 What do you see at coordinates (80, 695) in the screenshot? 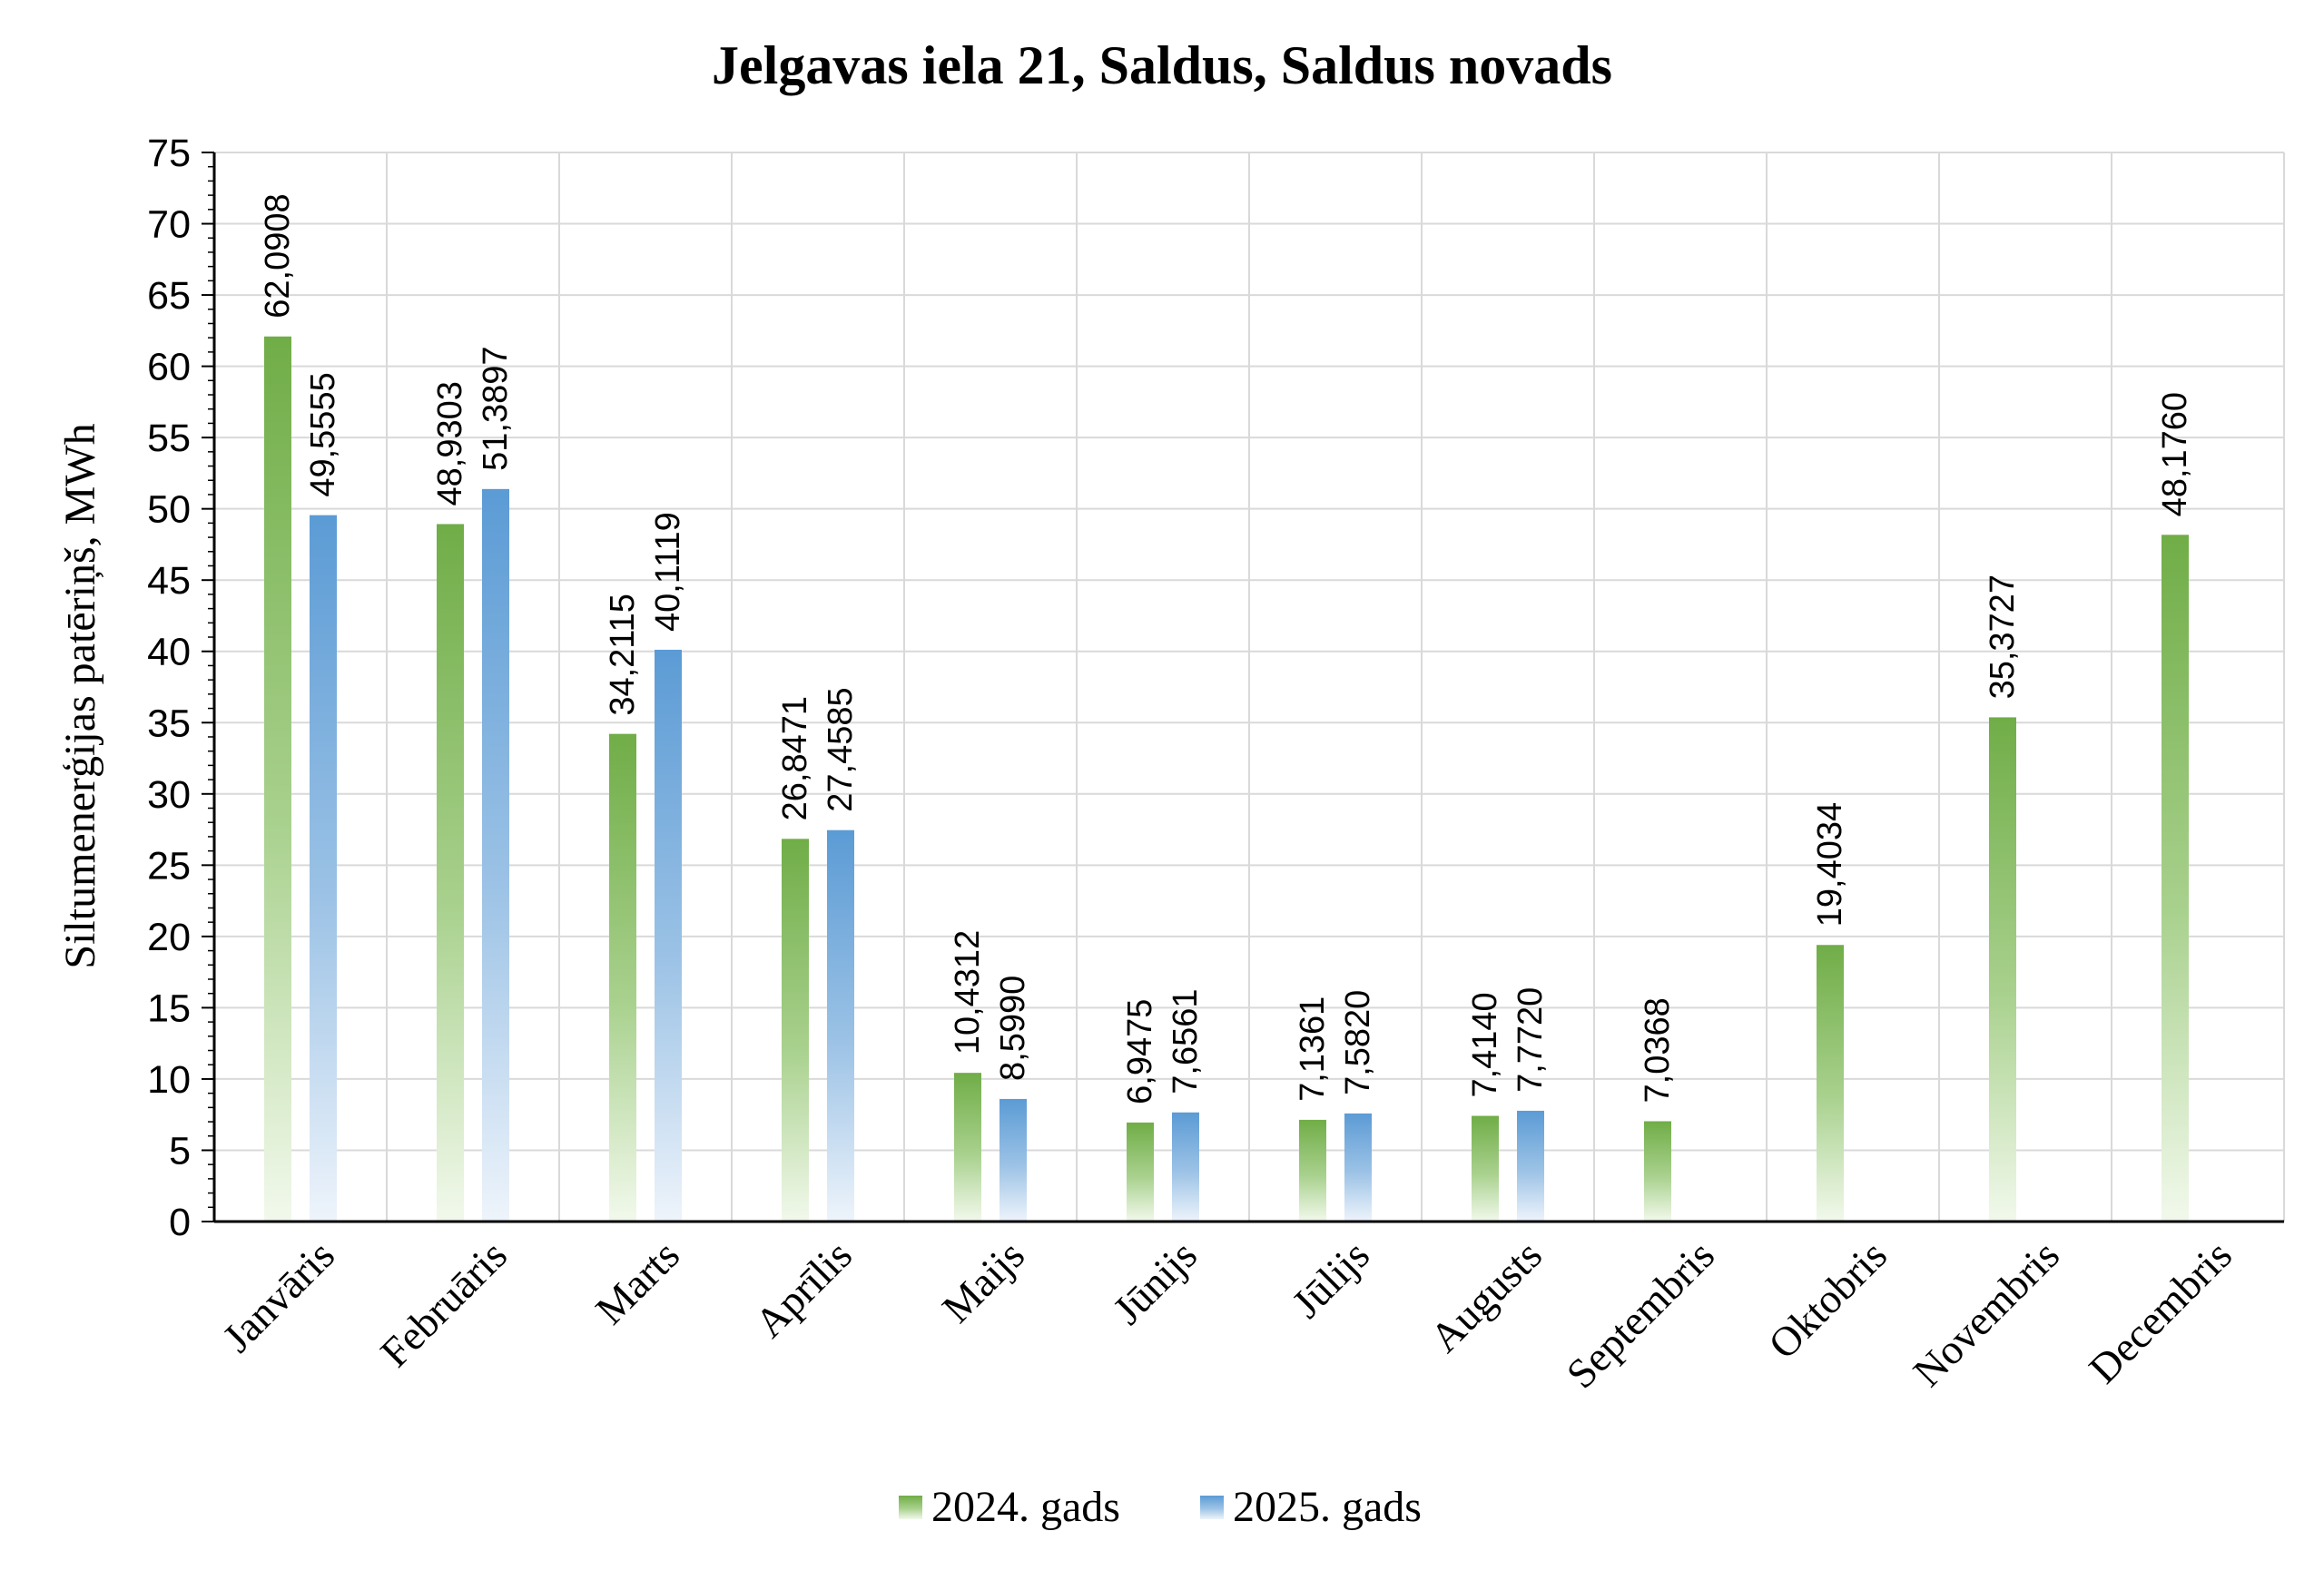
I see `y-axis-title: Siltumenerģijas patēriņš, MWh` at bounding box center [80, 695].